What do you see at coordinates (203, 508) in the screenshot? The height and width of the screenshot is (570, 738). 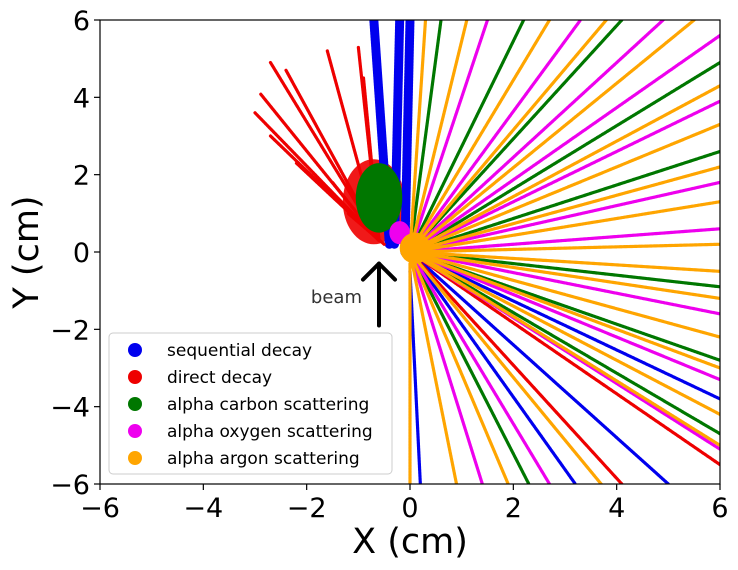 I see `x-tick-label: −4` at bounding box center [203, 508].